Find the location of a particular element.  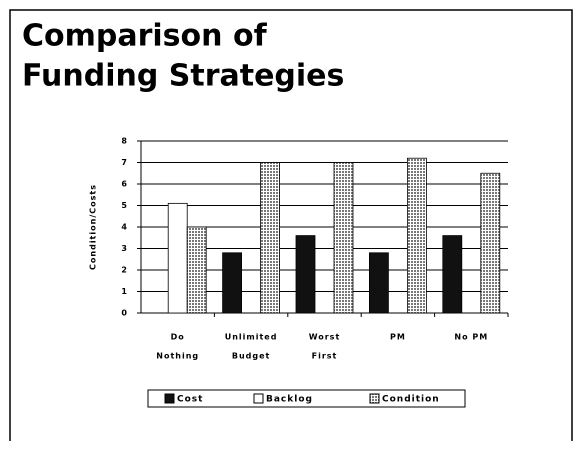

x-tick-label: Worst is located at coordinates (325, 337).